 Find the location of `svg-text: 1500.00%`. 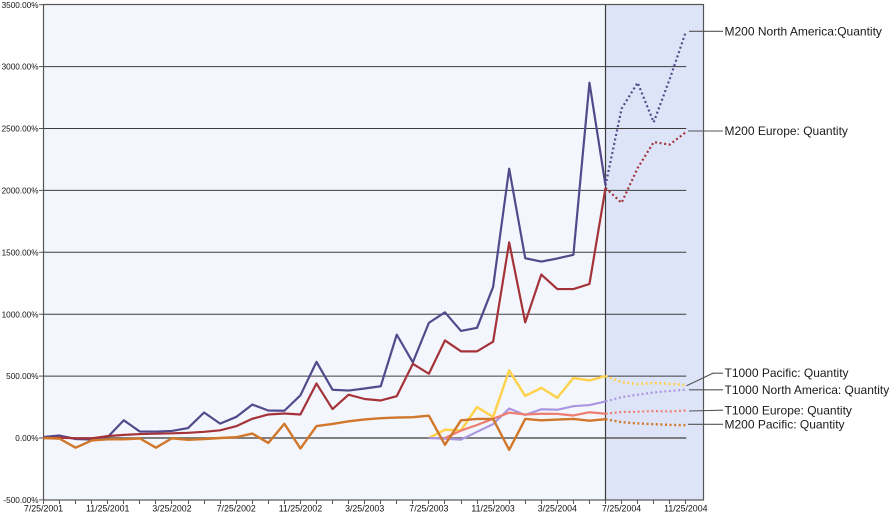

svg-text: 1500.00% is located at coordinates (20, 252).